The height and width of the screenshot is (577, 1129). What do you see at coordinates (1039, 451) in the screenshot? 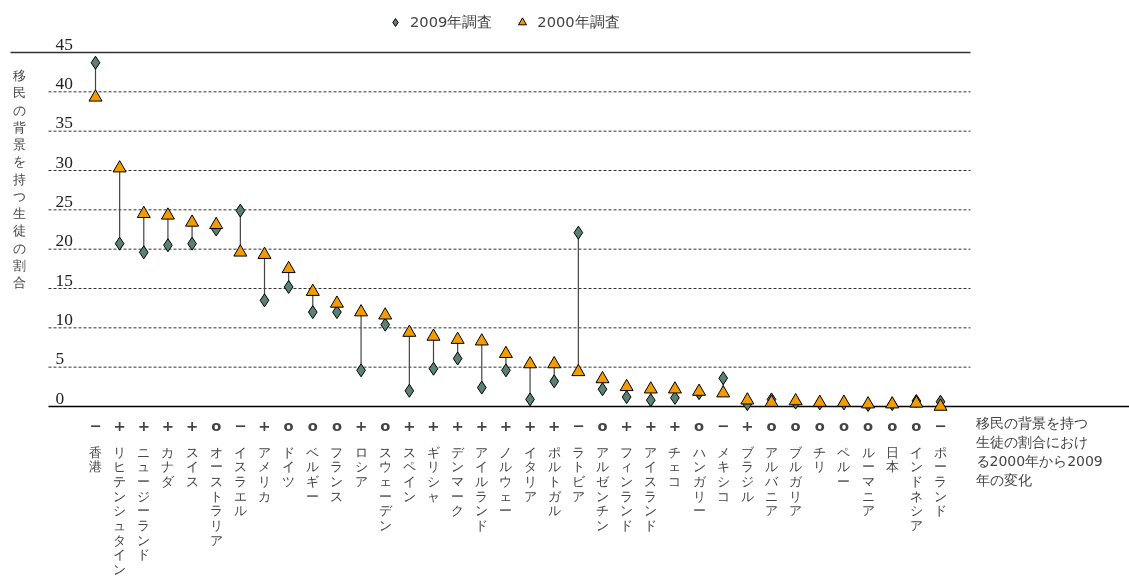
I see `text: 移民の背景を持つ生徒の割合における2000年から2009年の変化` at bounding box center [1039, 451].